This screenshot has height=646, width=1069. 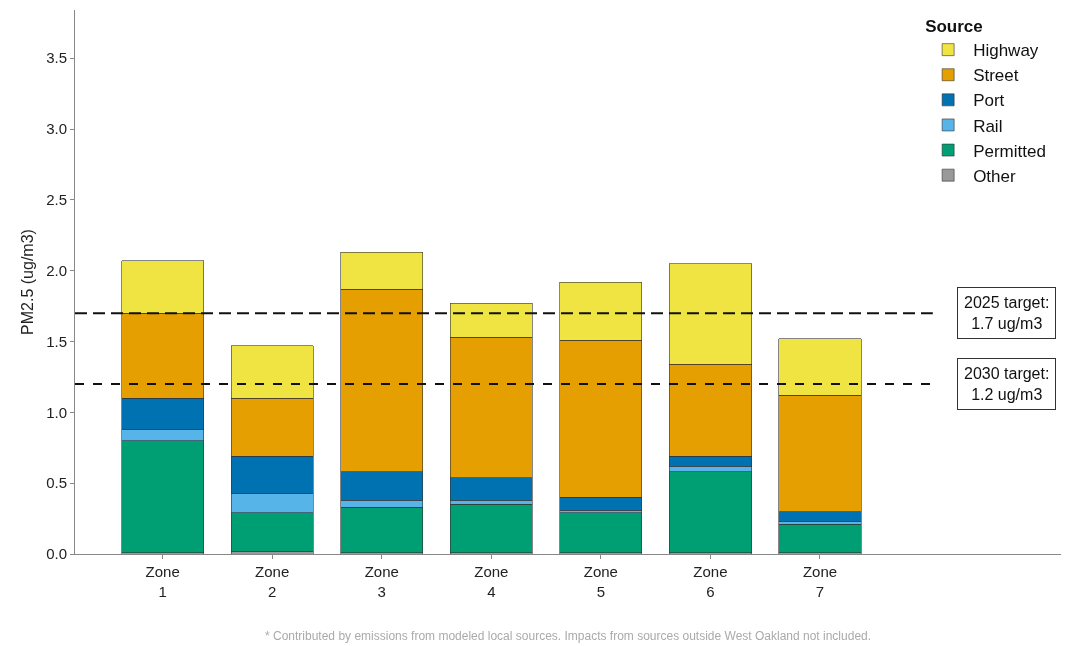 What do you see at coordinates (27, 282) in the screenshot?
I see `y-axis-title: PM2.5 (ug/m3)` at bounding box center [27, 282].